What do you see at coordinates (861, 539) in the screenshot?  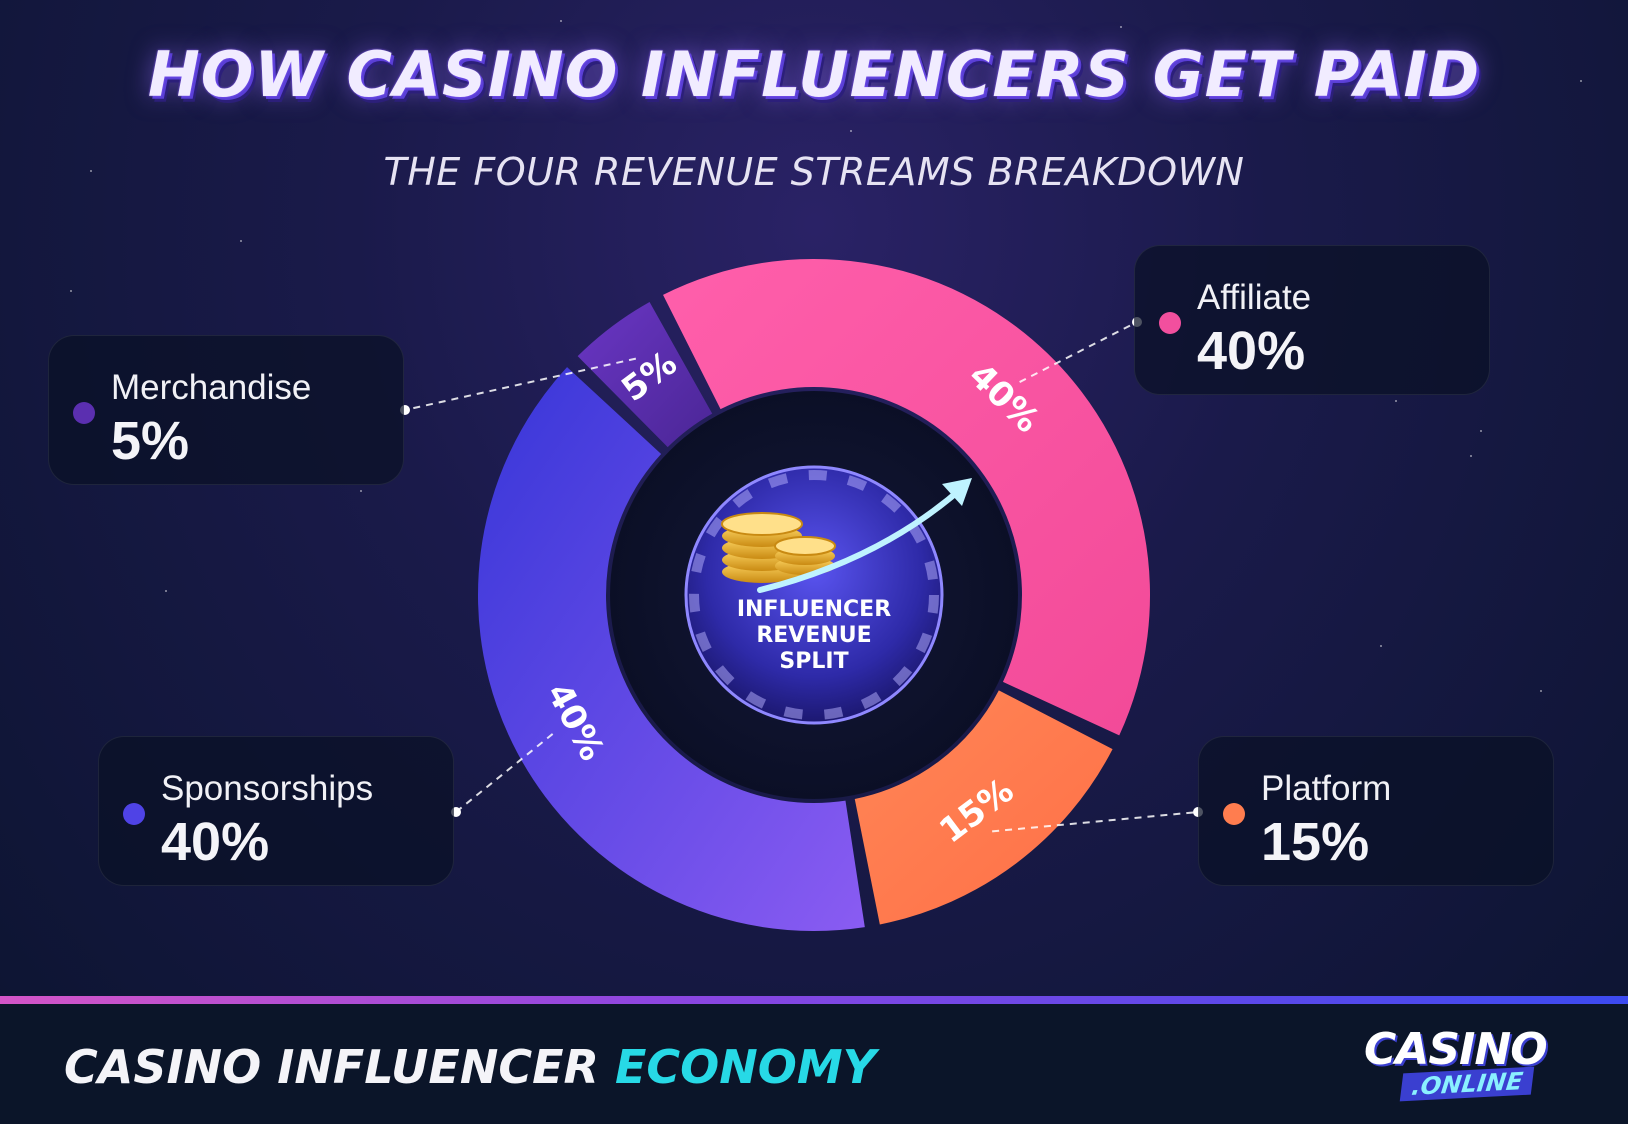 I see `growth-arrow-icon` at bounding box center [861, 539].